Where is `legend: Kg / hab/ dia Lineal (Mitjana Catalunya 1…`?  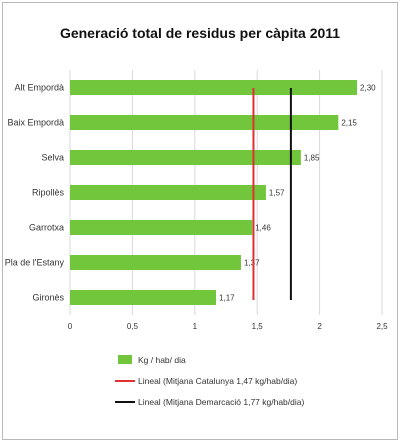
legend: Kg / hab/ dia Lineal (Mitjana Catalunya 1… is located at coordinates (209, 381).